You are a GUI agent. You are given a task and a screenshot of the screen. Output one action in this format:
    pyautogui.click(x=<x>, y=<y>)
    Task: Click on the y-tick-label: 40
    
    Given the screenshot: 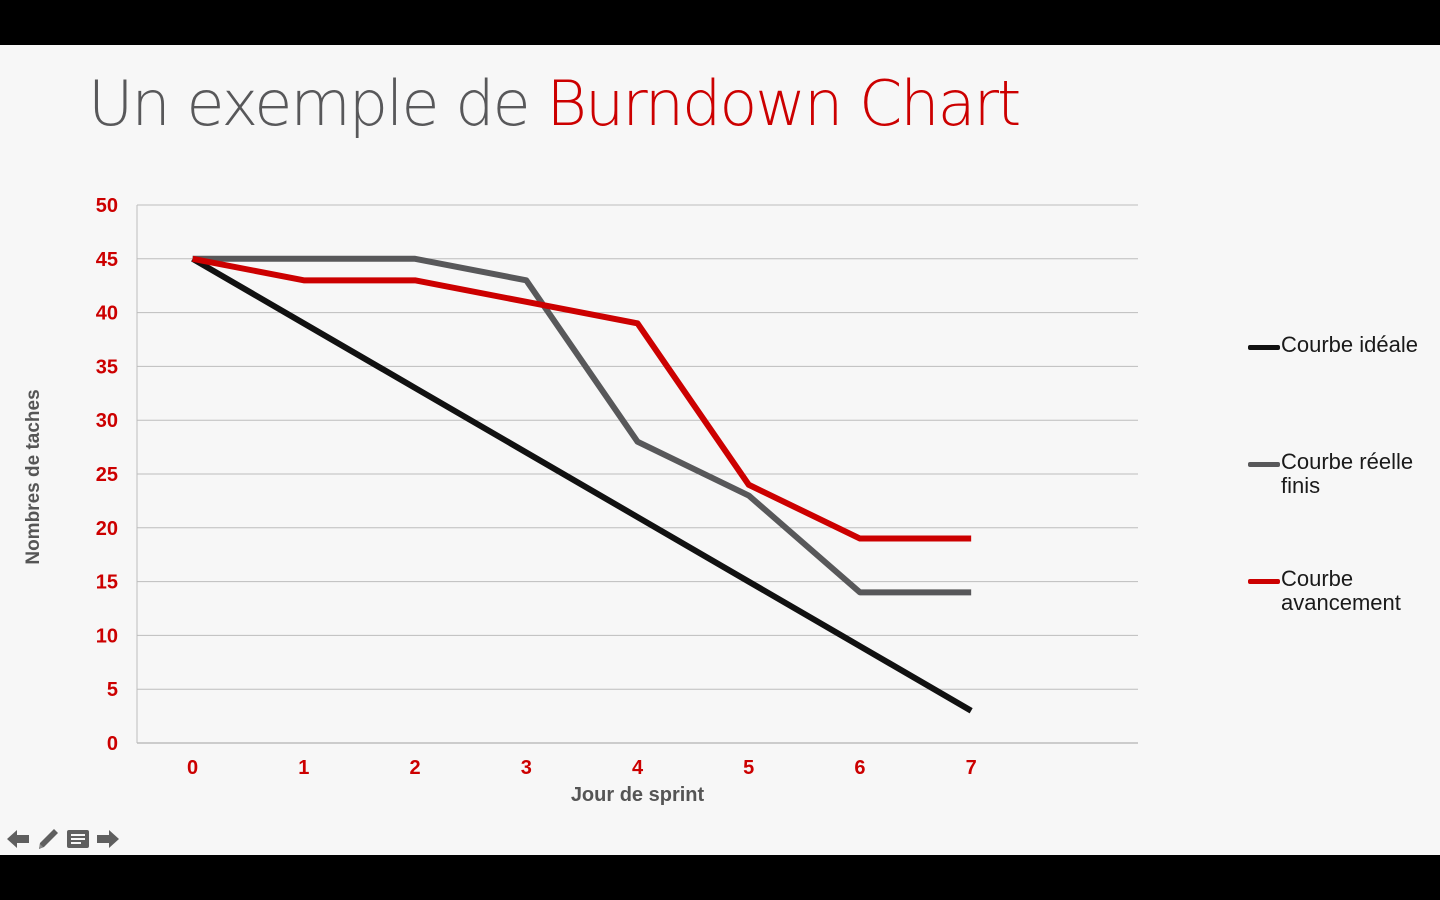 What is the action you would take?
    pyautogui.click(x=107, y=314)
    